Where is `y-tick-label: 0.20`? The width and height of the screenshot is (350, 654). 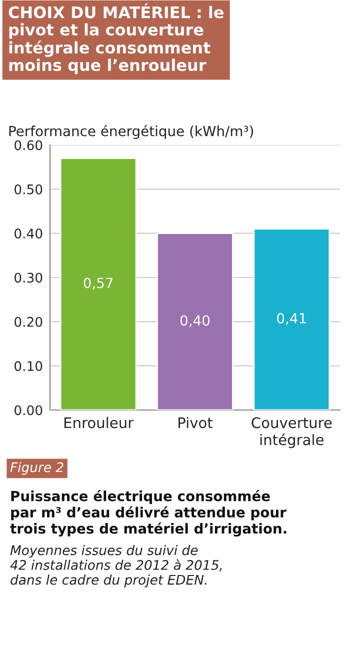
y-tick-label: 0.20 is located at coordinates (28, 321).